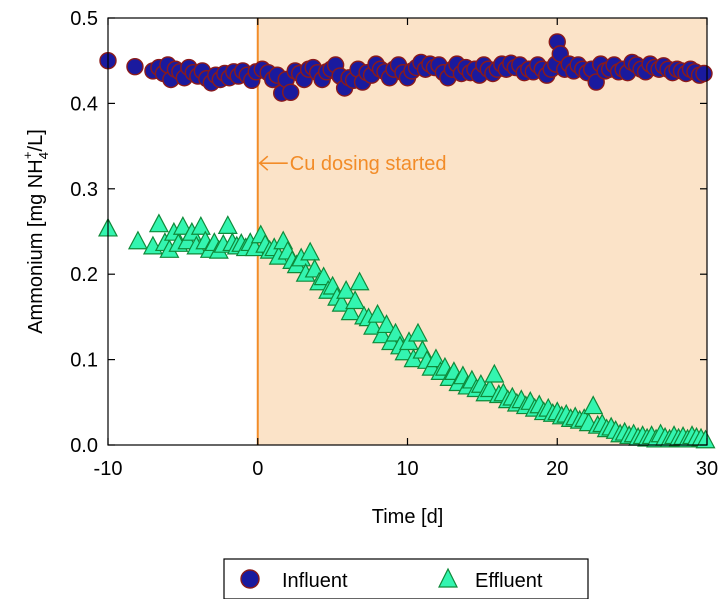 The width and height of the screenshot is (722, 599). Describe the element at coordinates (84, 104) in the screenshot. I see `y-tick-label: 0.4` at that location.